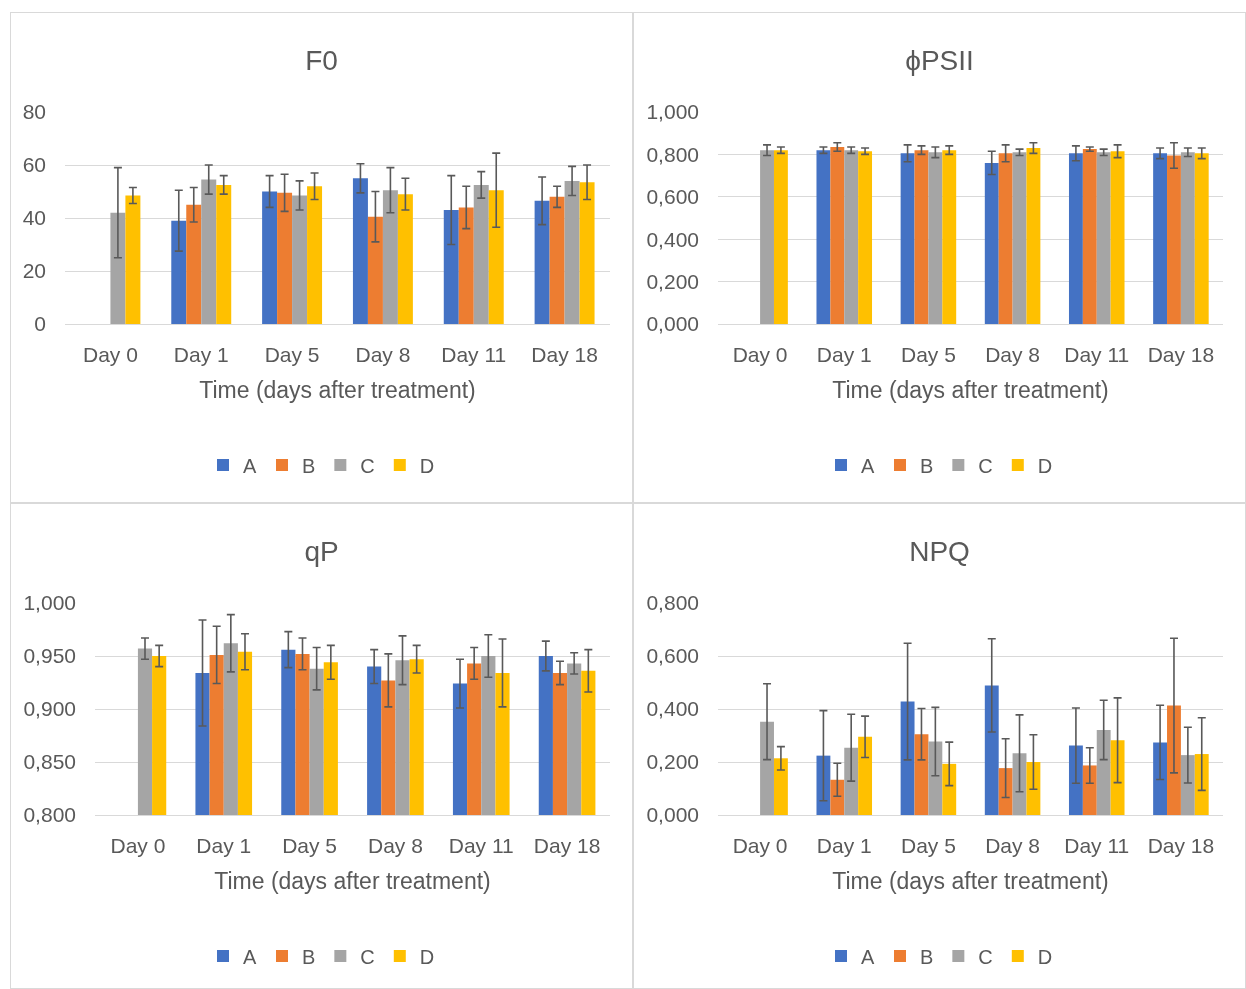 Image resolution: width=1246 pixels, height=989 pixels. Describe the element at coordinates (110, 355) in the screenshot. I see `x-tick-label: Day 0` at that location.